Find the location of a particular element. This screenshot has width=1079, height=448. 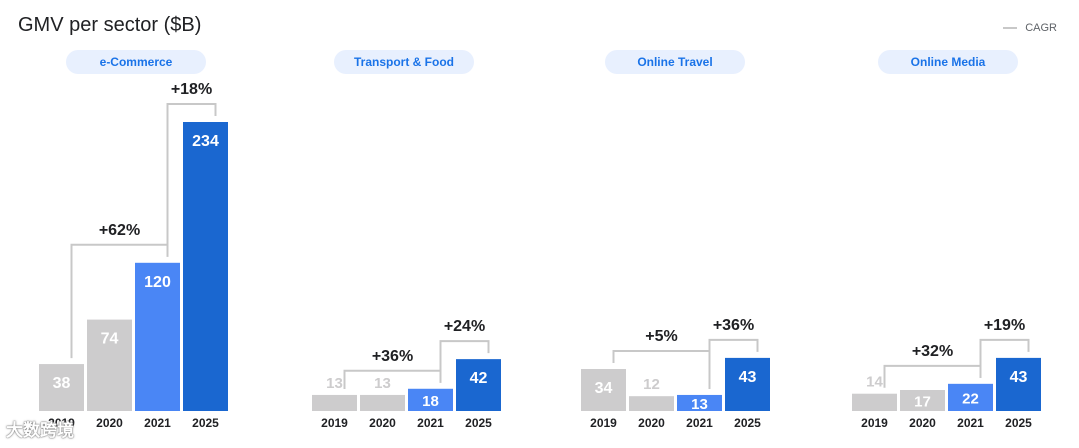

sector-label-online-travel: Online Travel is located at coordinates (675, 62).